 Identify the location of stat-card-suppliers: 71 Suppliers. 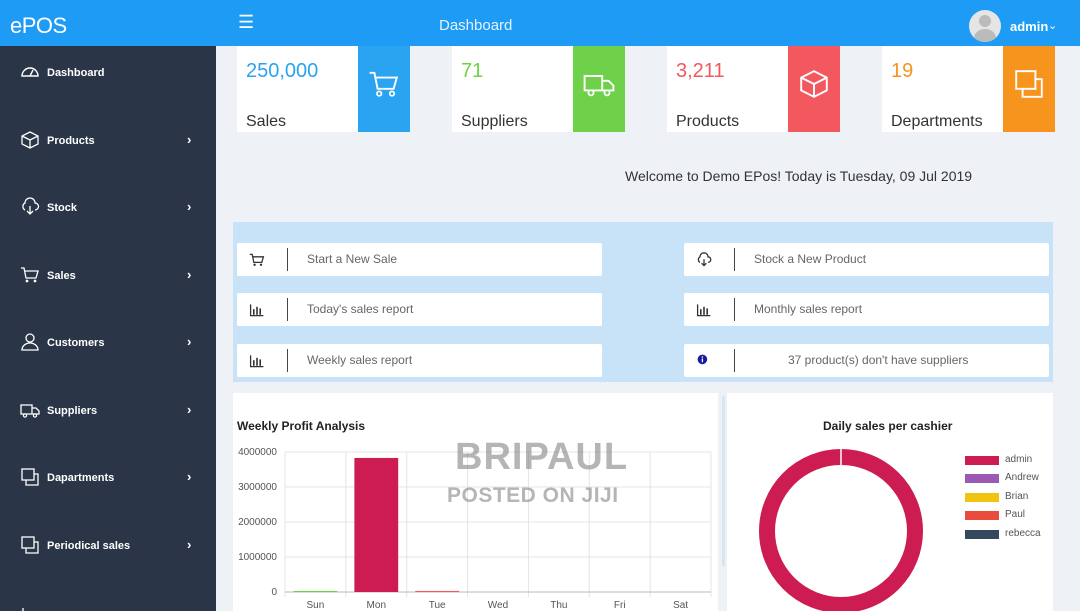
(538, 89).